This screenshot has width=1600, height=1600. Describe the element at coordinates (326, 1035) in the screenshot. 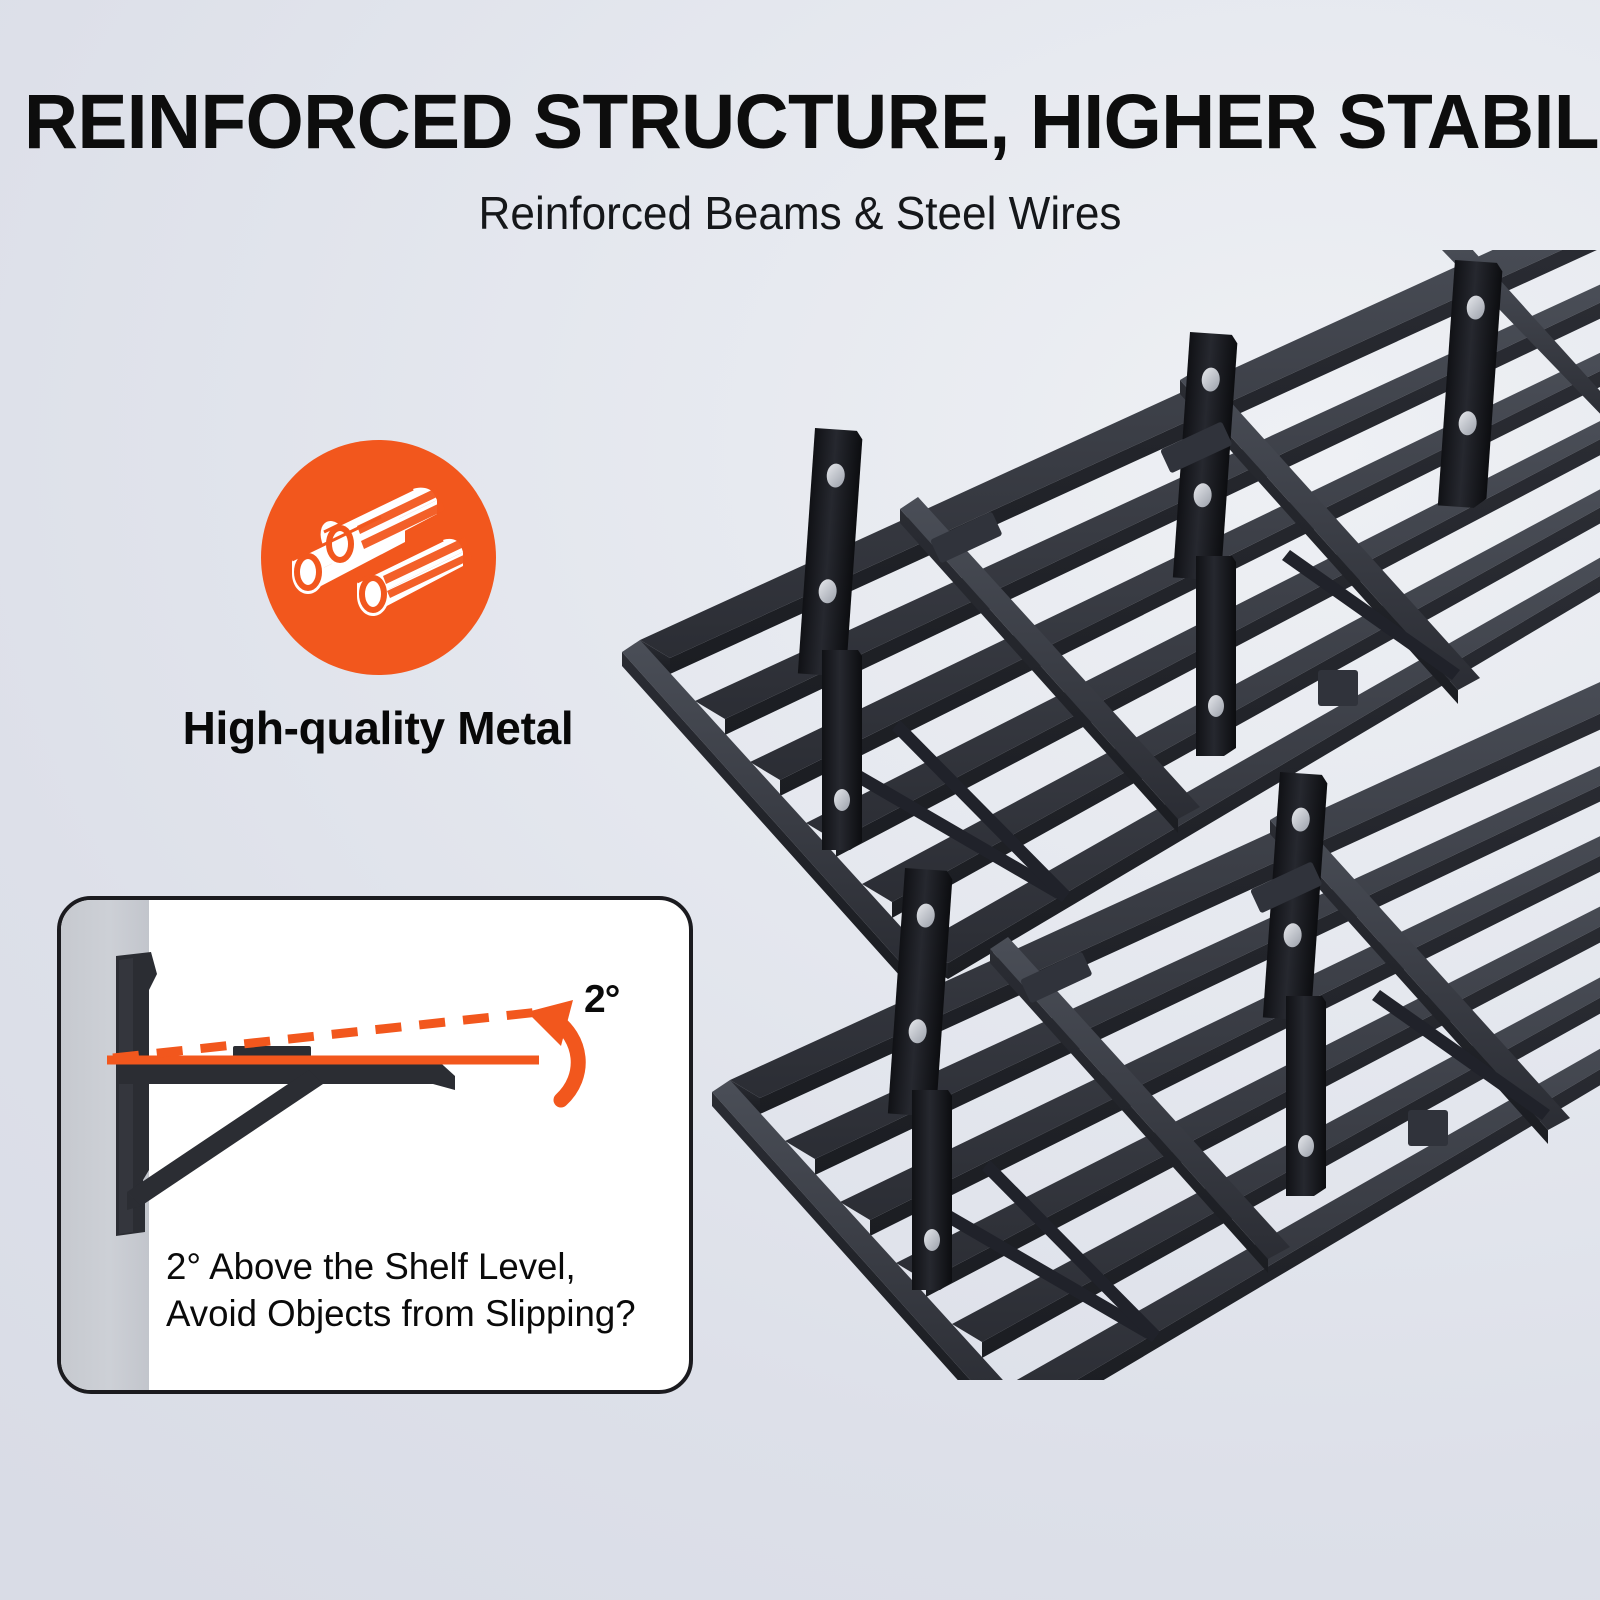

I see `tilted-angle-line` at that location.